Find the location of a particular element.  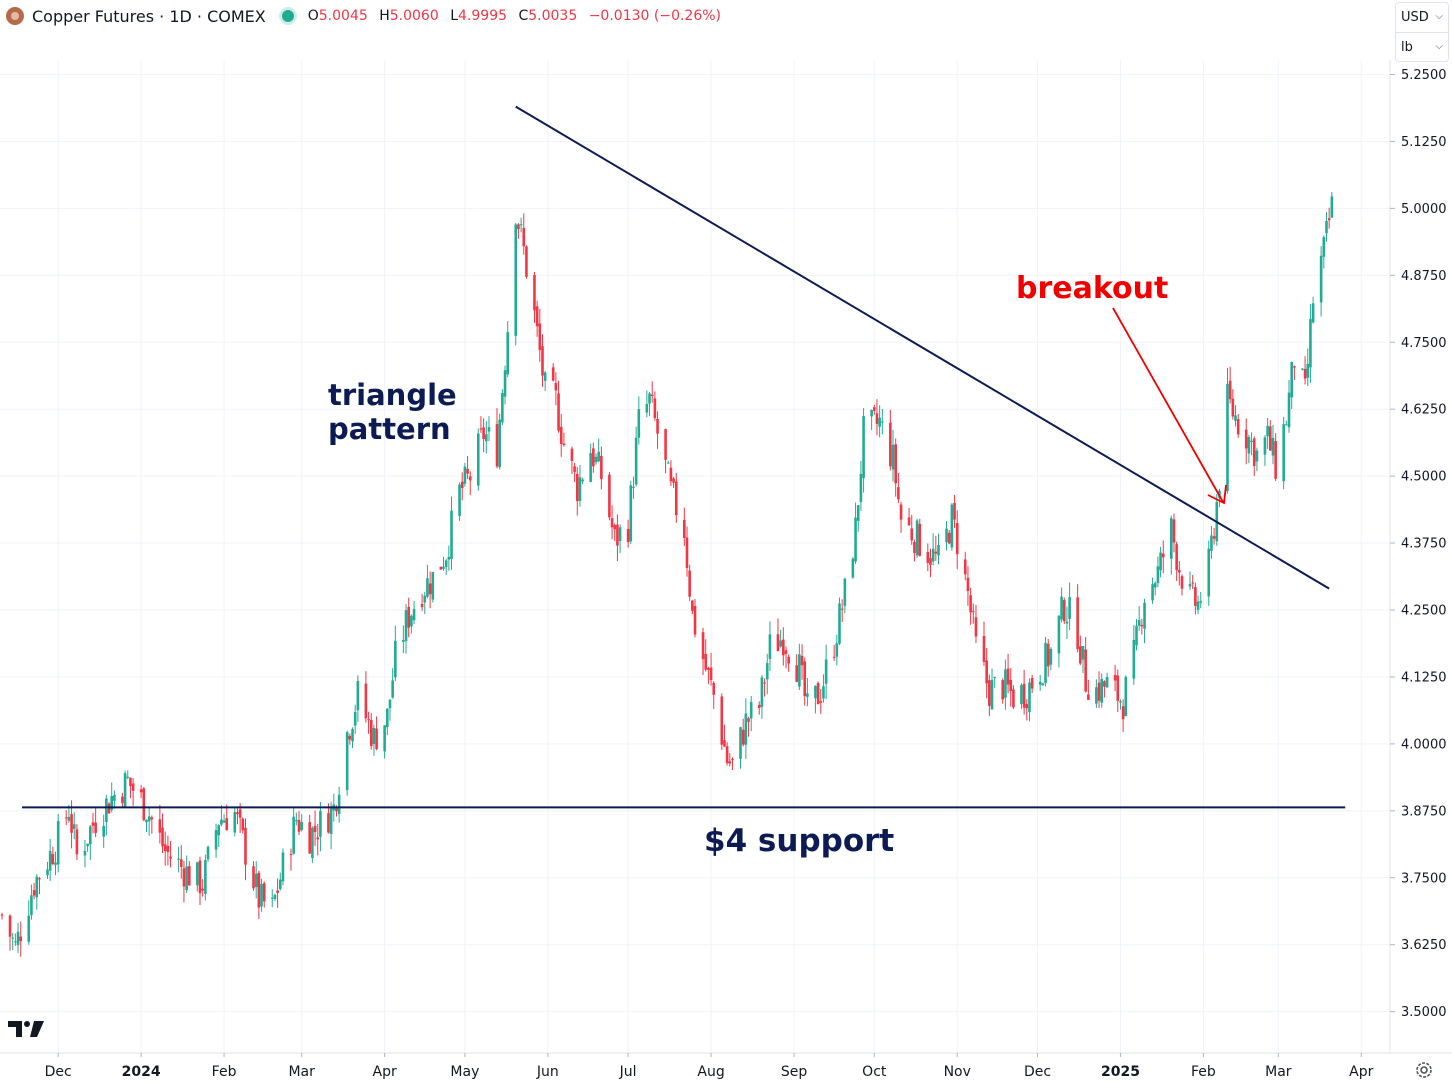

unit-label: lb is located at coordinates (1407, 47).